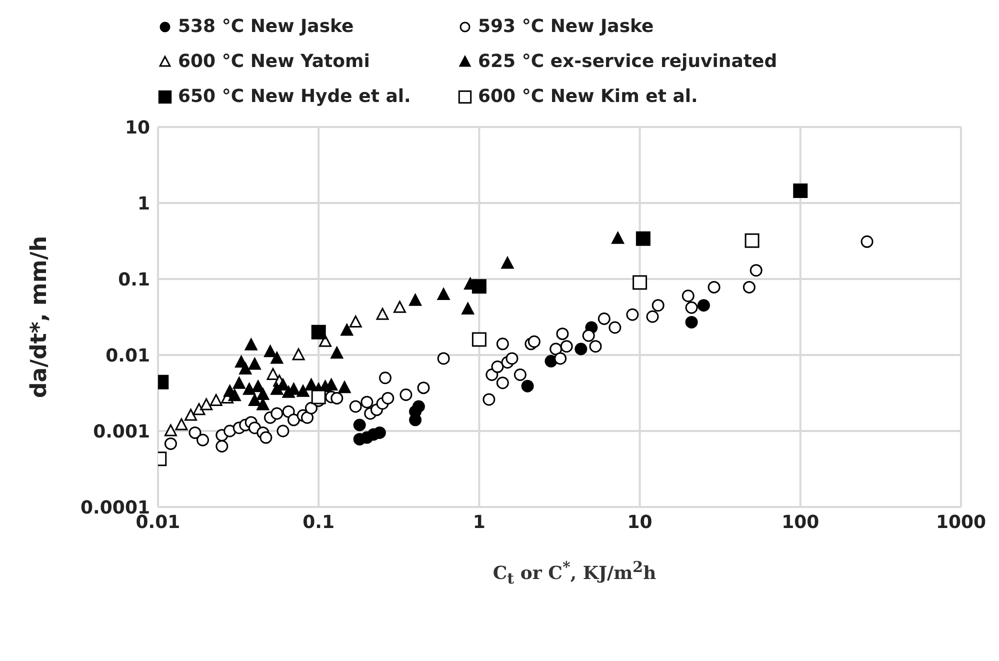  What do you see at coordinates (628, 61) in the screenshot?
I see `legend-label: 625 °C ex-service rejuvinated` at bounding box center [628, 61].